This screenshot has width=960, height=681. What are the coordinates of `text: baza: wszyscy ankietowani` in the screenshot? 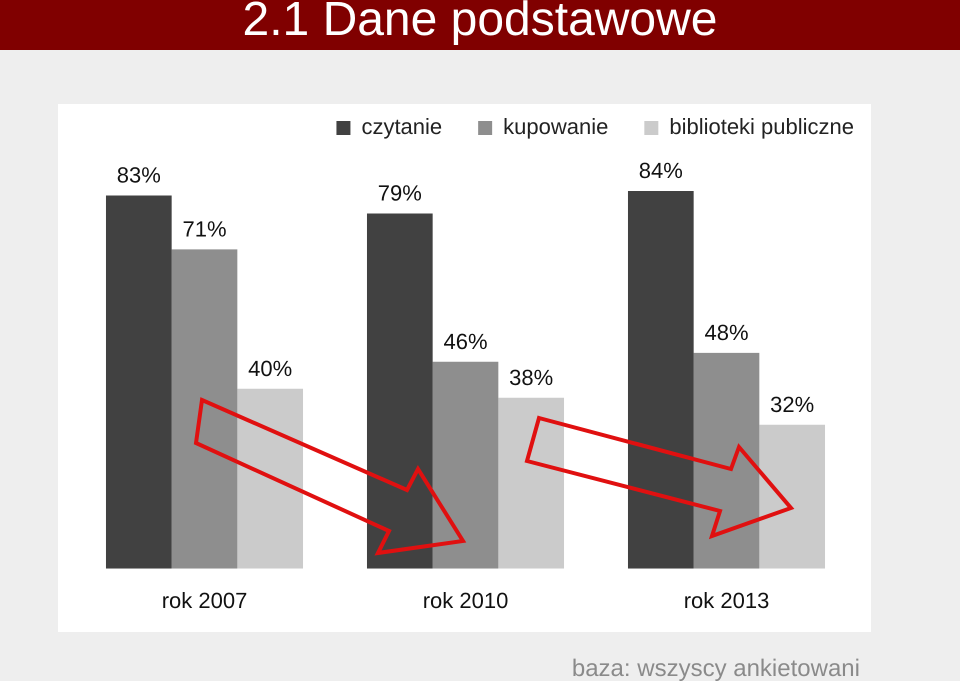 It's located at (716, 667).